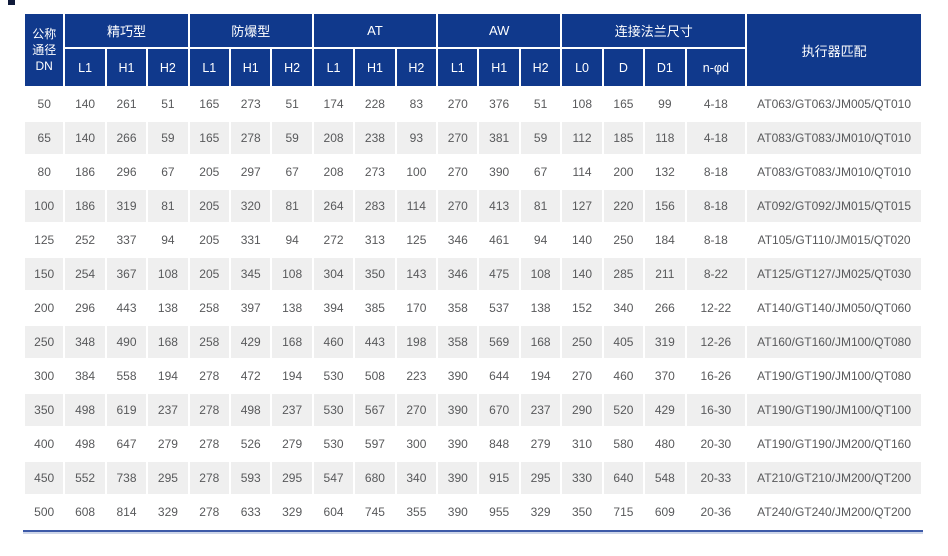 Image resolution: width=948 pixels, height=556 pixels. What do you see at coordinates (716, 67) in the screenshot?
I see `header-col-n-phi-d: n-φd` at bounding box center [716, 67].